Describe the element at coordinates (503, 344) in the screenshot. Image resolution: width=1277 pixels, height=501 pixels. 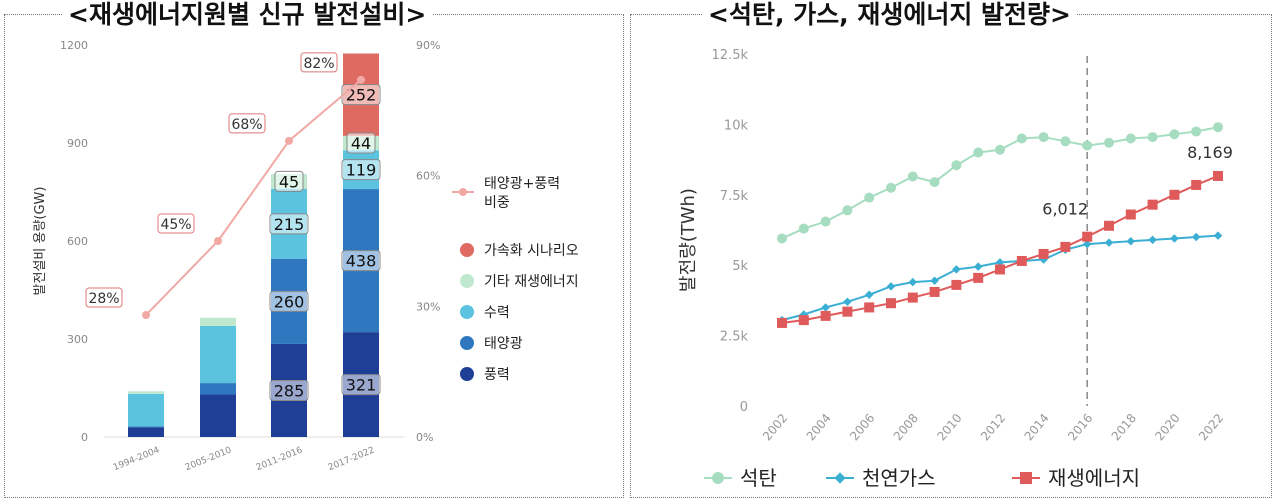
I see `legend-label: 태양광` at that location.